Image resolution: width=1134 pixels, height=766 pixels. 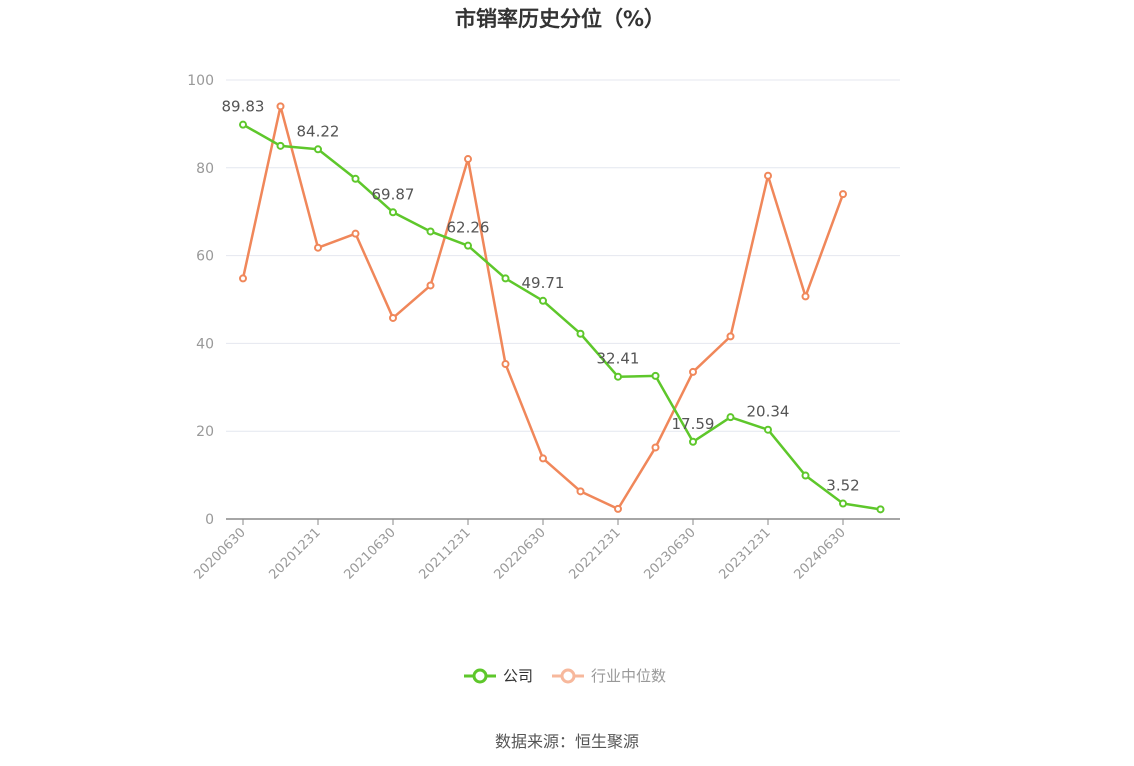 What do you see at coordinates (567, 741) in the screenshot?
I see `source-text: 数据来源：恒生聚源` at bounding box center [567, 741].